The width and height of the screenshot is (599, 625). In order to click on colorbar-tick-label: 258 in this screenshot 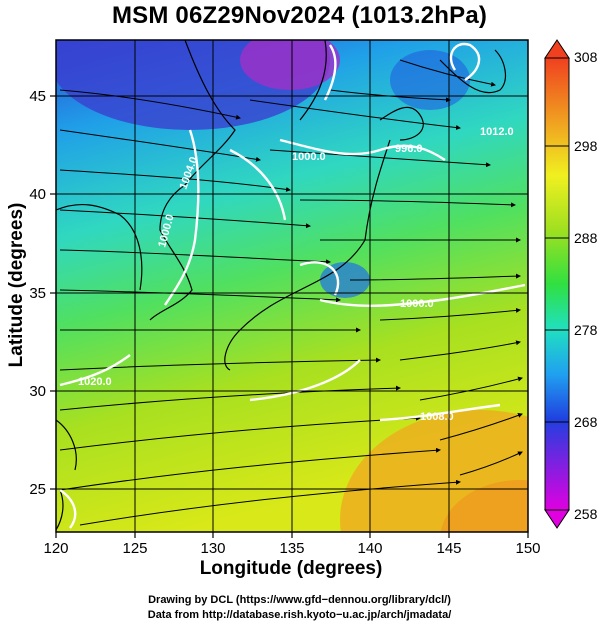, I will do `click(586, 514)`.